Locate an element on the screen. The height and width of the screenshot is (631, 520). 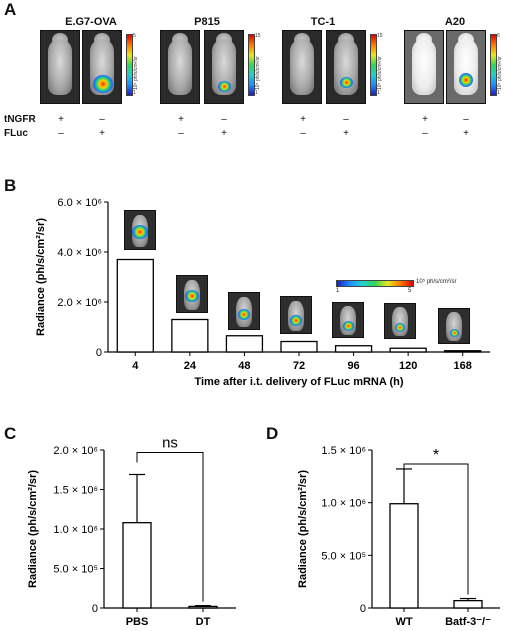
group-title-p815: P815 is located at coordinates (207, 22).